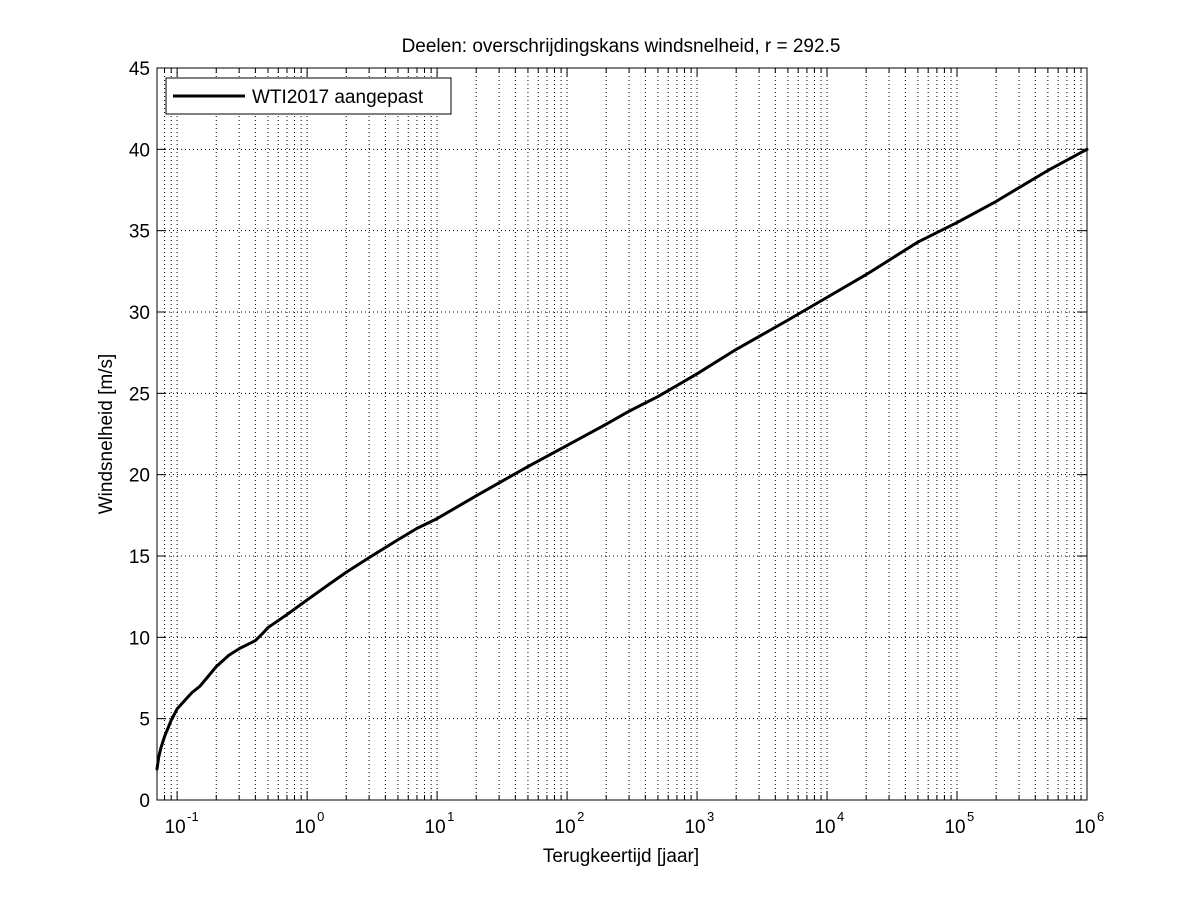  I want to click on y-tick-label: 0, so click(144, 801).